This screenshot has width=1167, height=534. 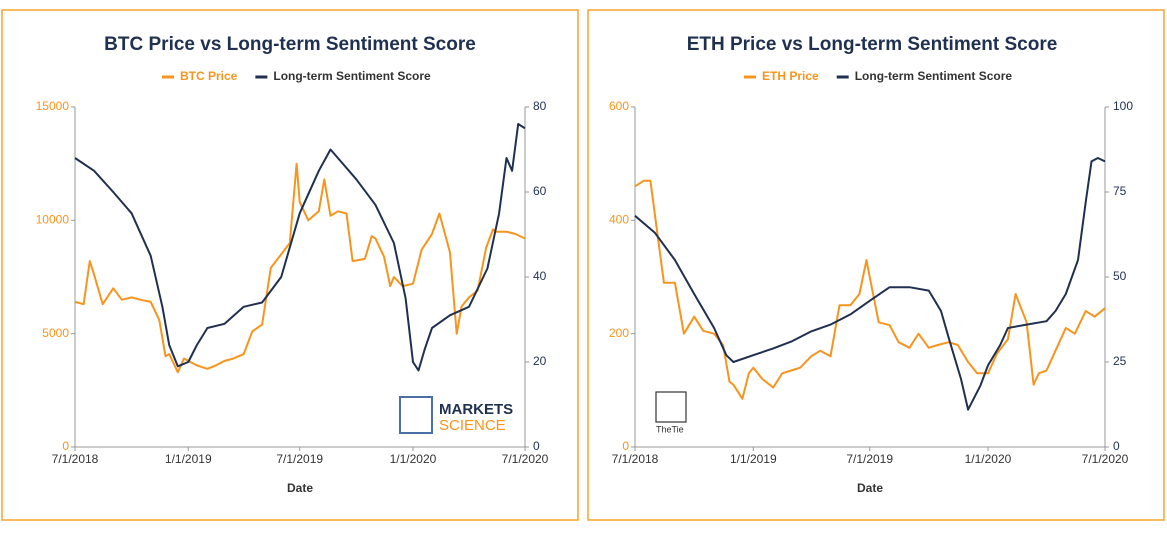 What do you see at coordinates (1120, 191) in the screenshot?
I see `y2-tick-label: 75` at bounding box center [1120, 191].